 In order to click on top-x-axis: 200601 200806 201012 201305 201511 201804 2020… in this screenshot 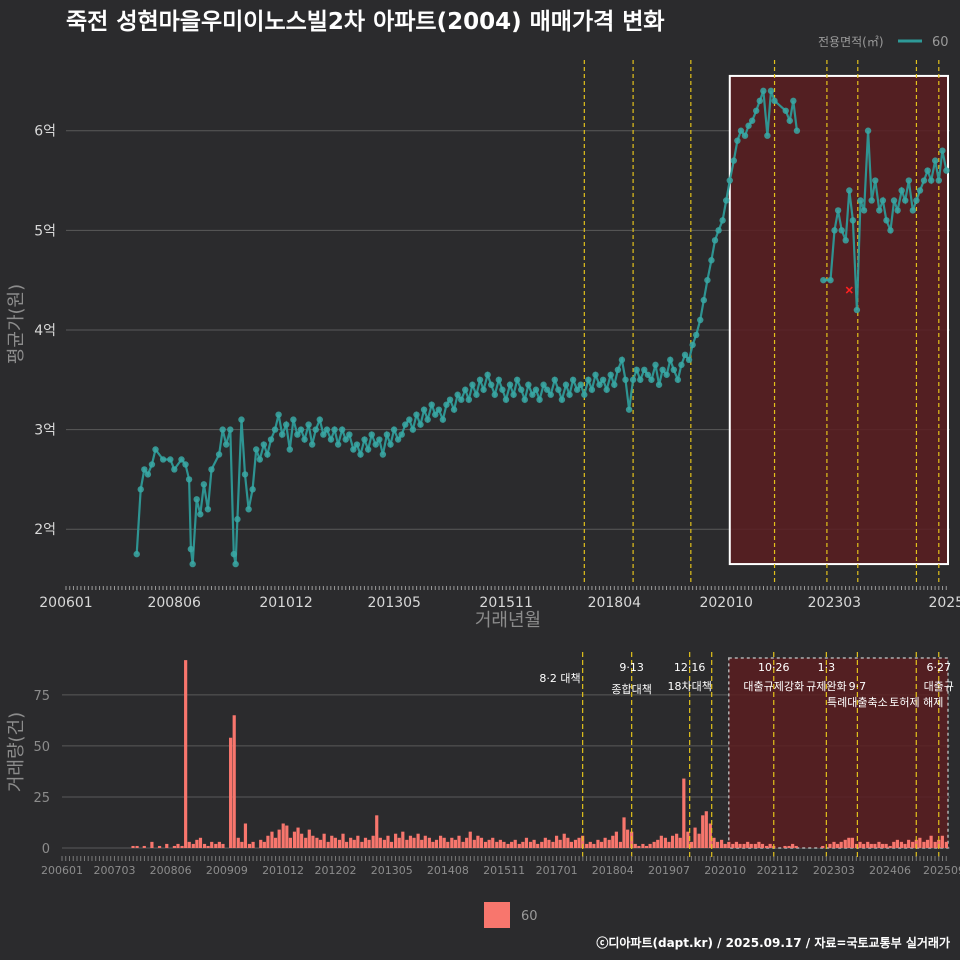, I will do `click(499, 598)`.